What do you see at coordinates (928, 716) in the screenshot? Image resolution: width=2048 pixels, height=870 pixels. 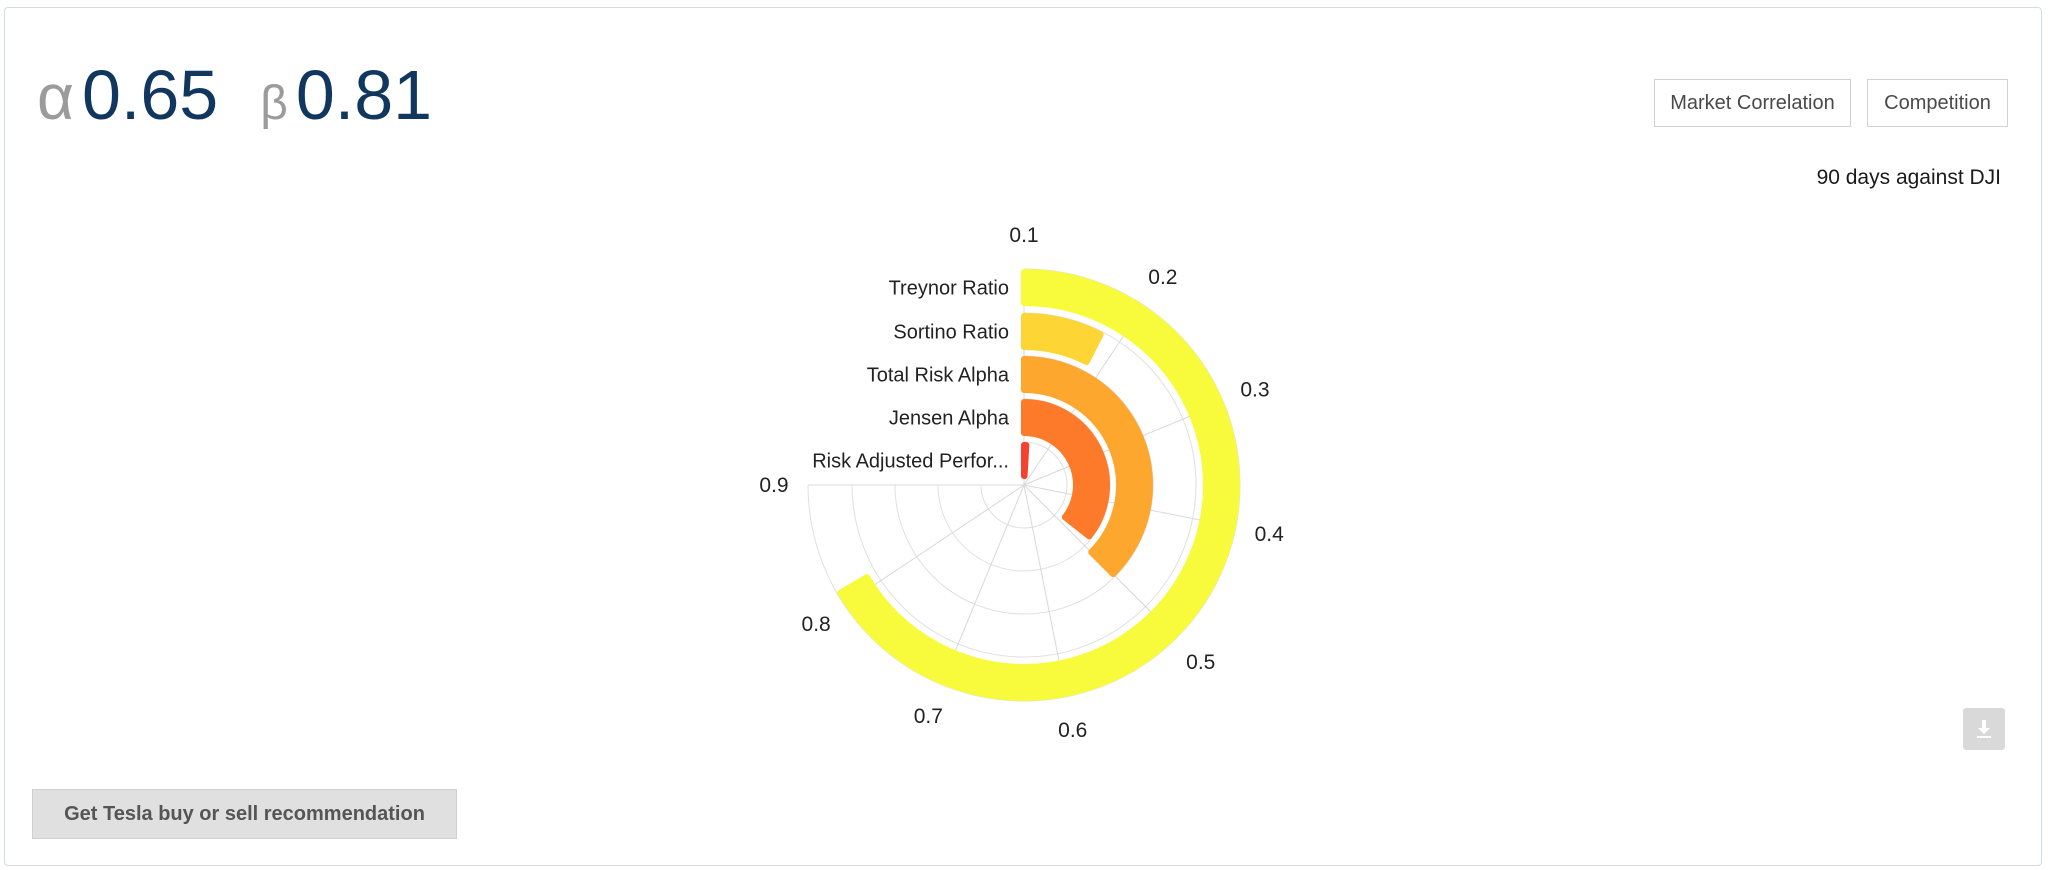 I see `angular-tick-label: 0.7` at bounding box center [928, 716].